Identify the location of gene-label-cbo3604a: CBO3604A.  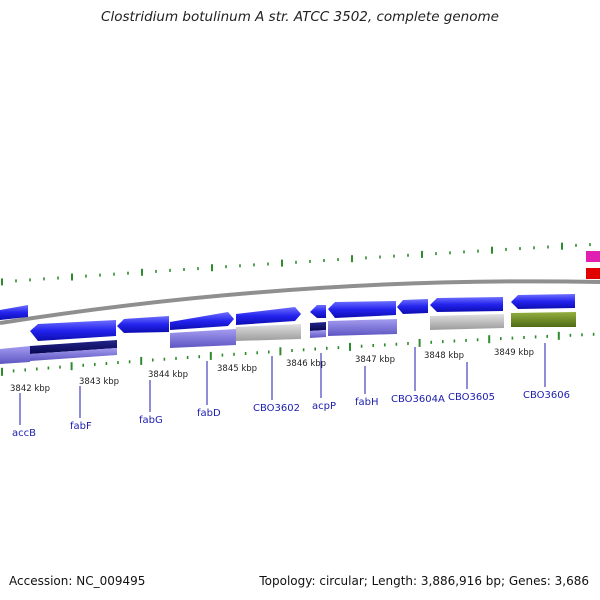
(418, 399).